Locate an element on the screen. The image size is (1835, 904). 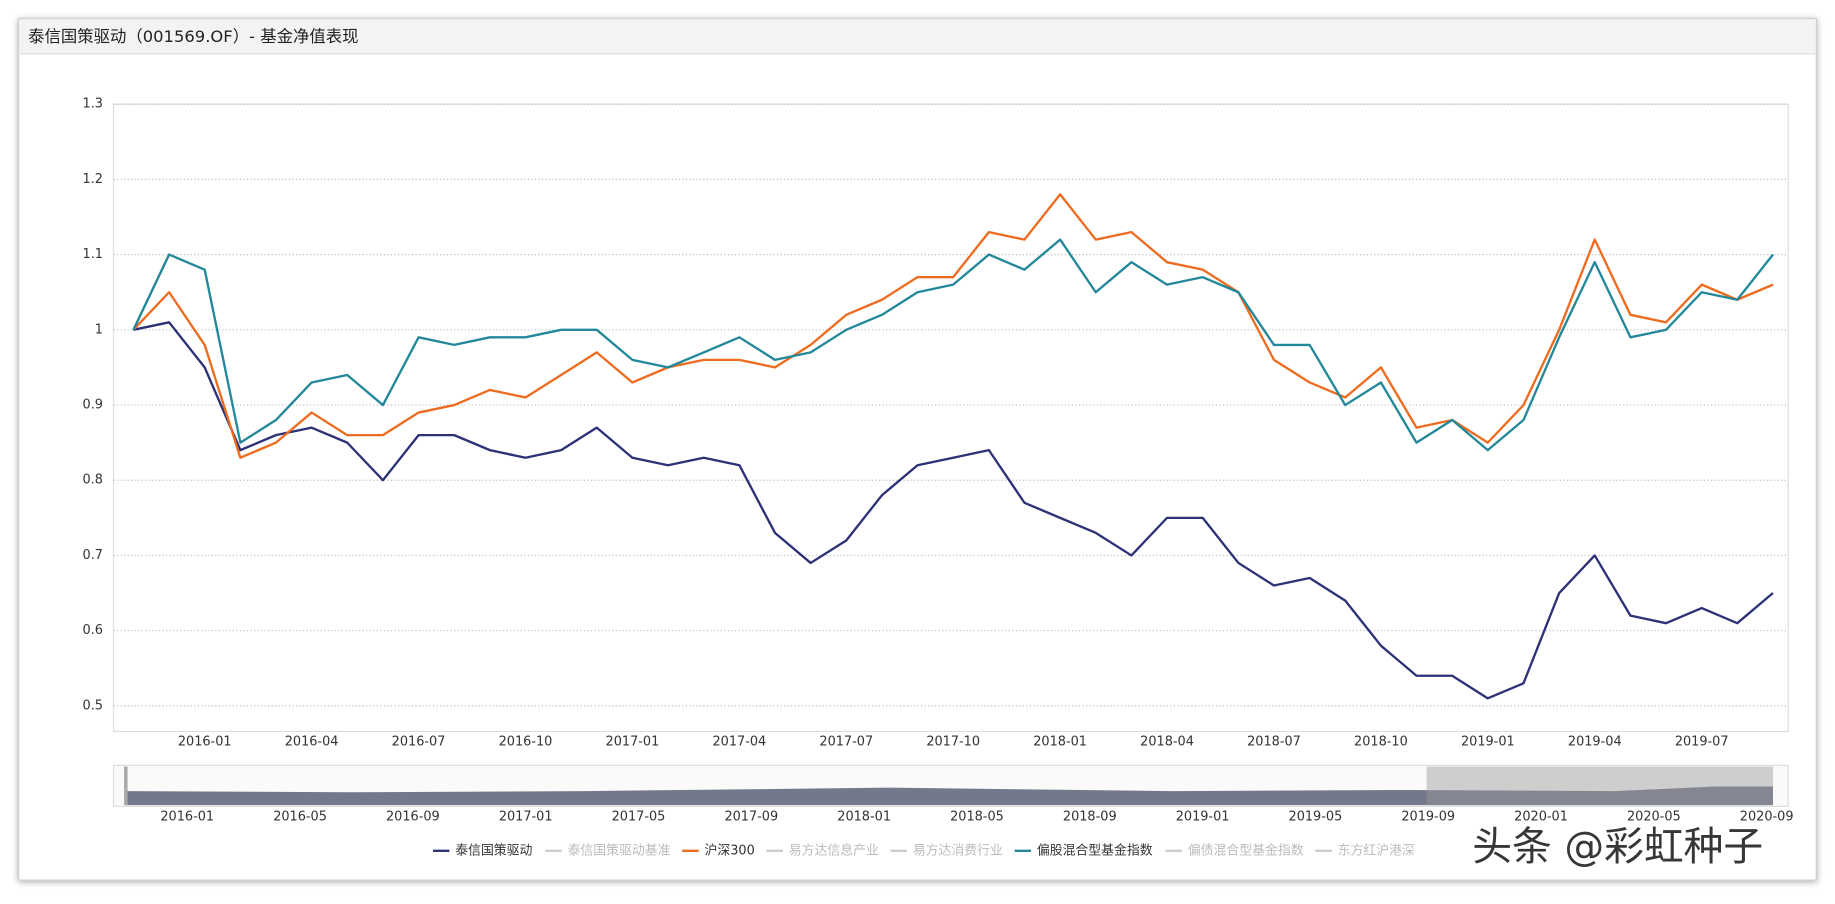
watermark: 头条 @彩虹种子 is located at coordinates (1617, 847).